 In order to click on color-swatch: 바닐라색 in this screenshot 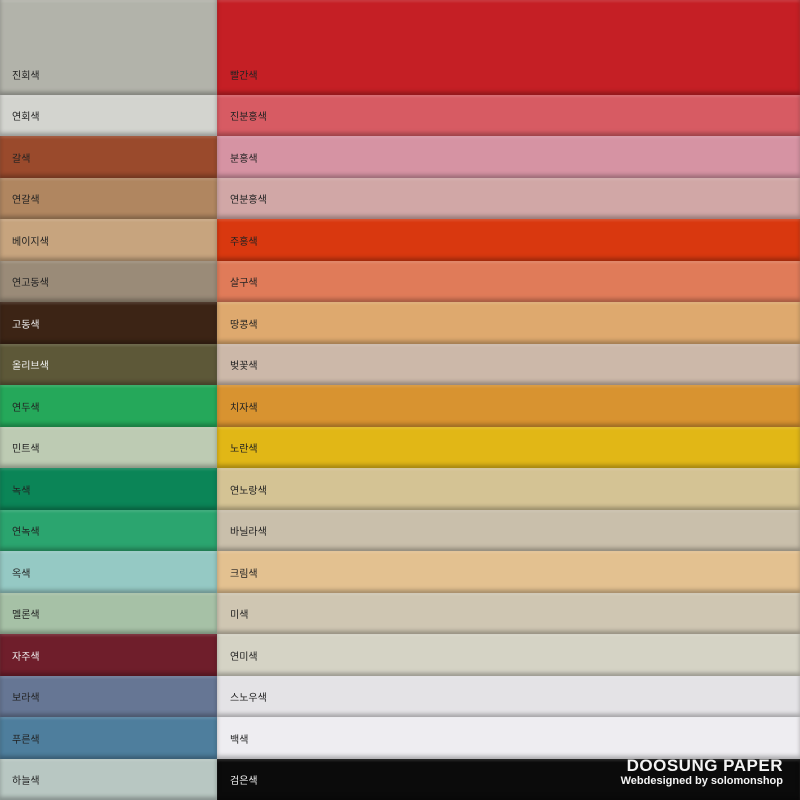, I will do `click(508, 530)`.